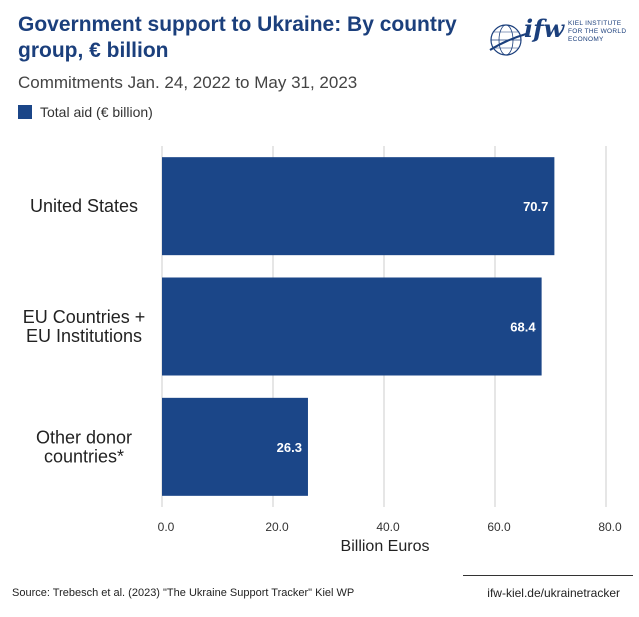  What do you see at coordinates (84, 437) in the screenshot?
I see `category-label: Other donor` at bounding box center [84, 437].